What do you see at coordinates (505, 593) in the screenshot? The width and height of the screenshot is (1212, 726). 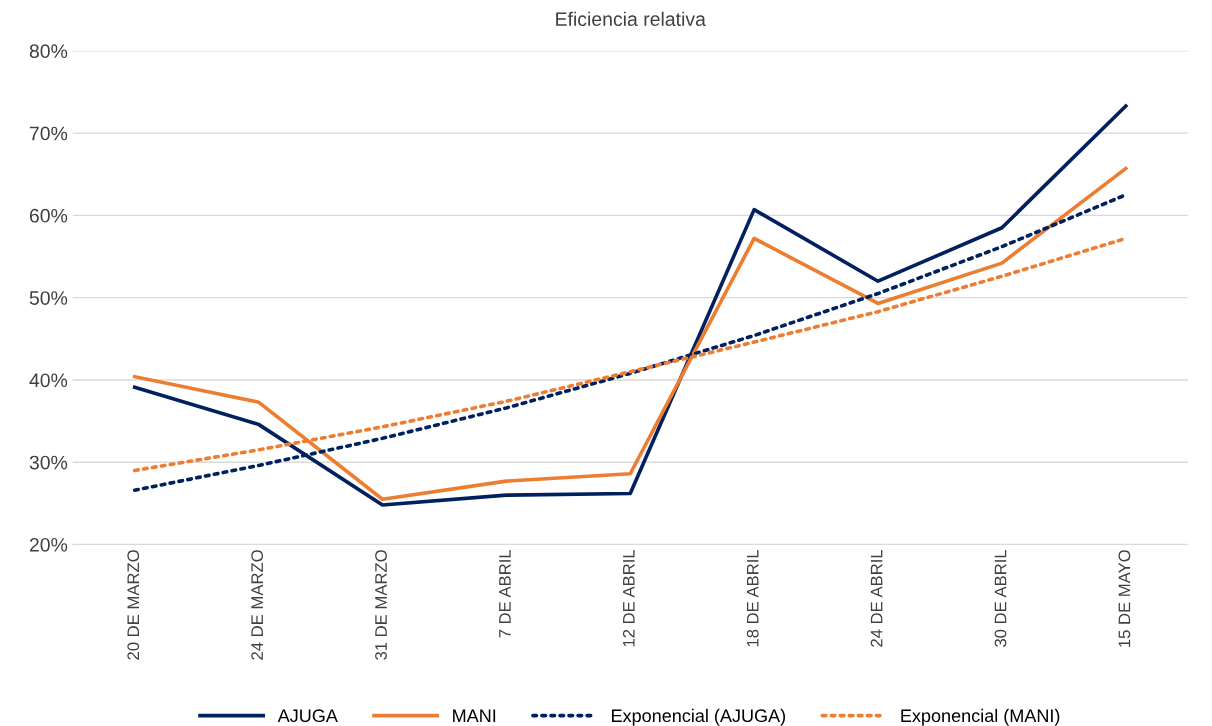 I see `x-tick-label: 7 DE ABRIL` at bounding box center [505, 593].